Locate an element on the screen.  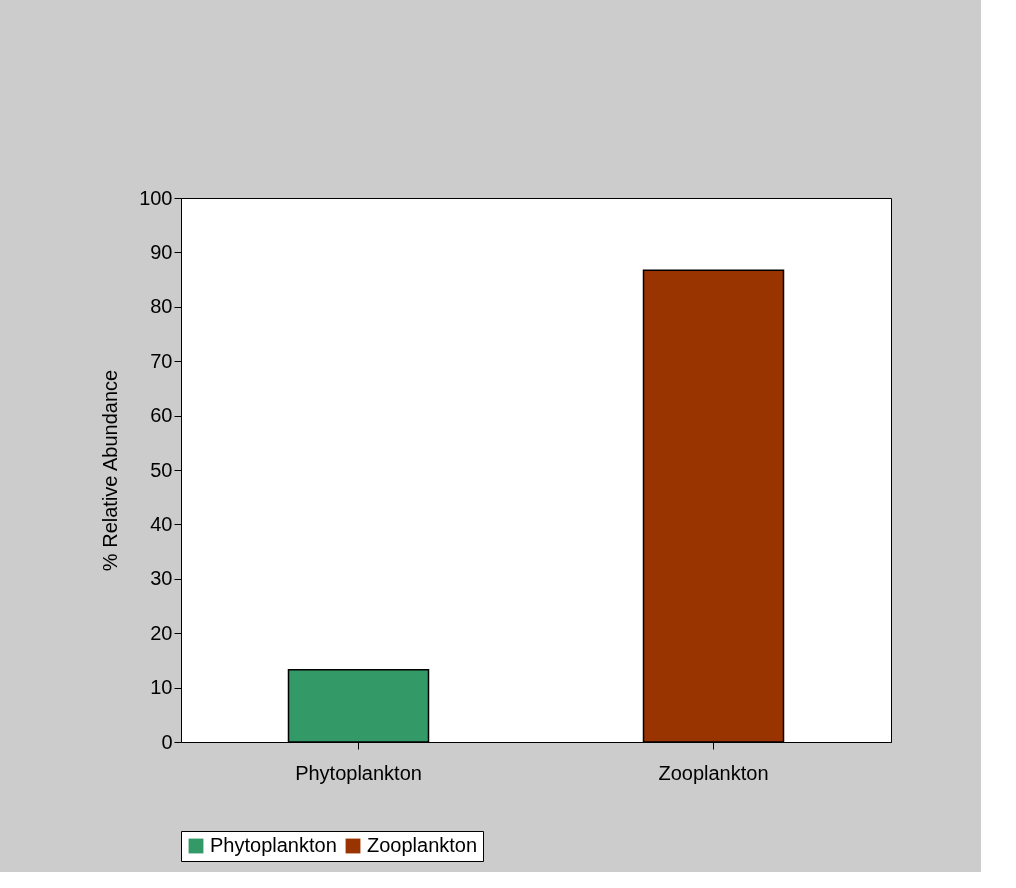
legend-label: Zooplankton is located at coordinates (422, 845).